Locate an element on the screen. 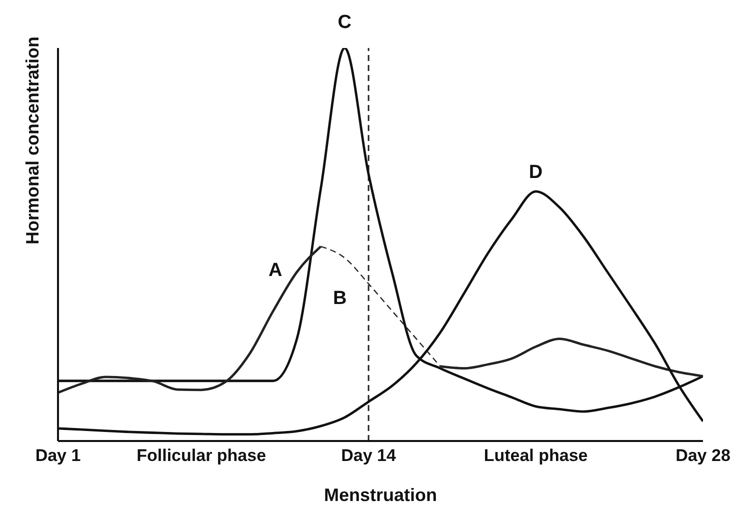  text: C is located at coordinates (344, 23).